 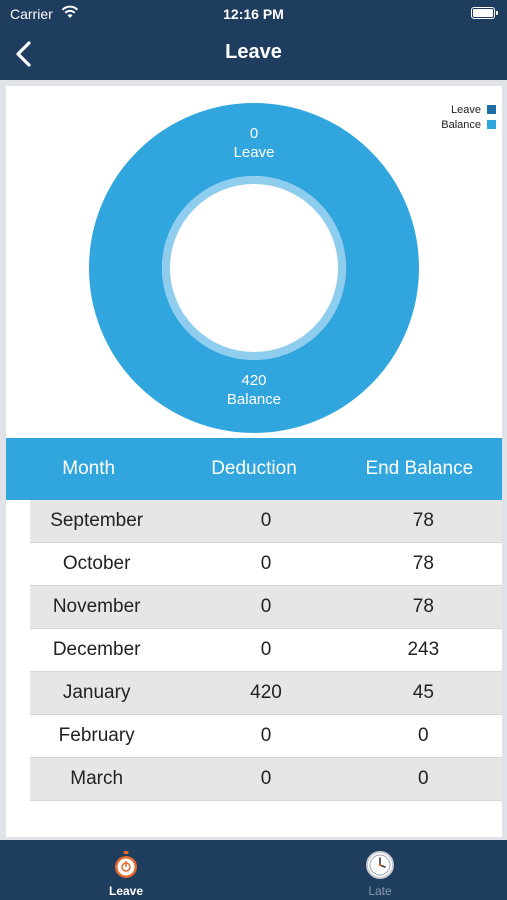 I want to click on table-row: November 0 78, so click(x=266, y=607).